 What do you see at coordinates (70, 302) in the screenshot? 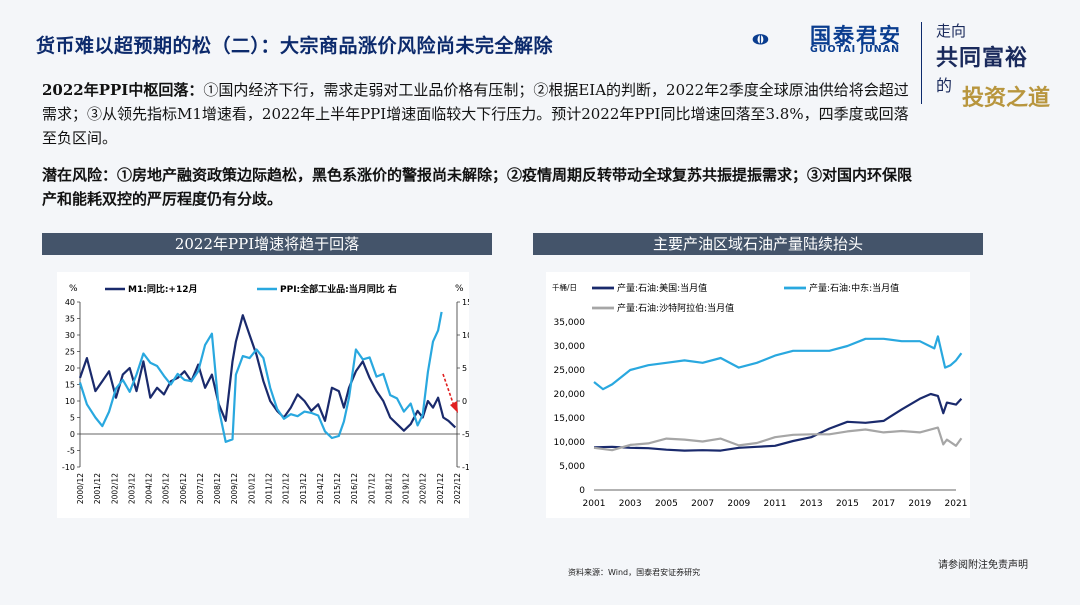
I see `left-tick-label: 40` at bounding box center [70, 302].